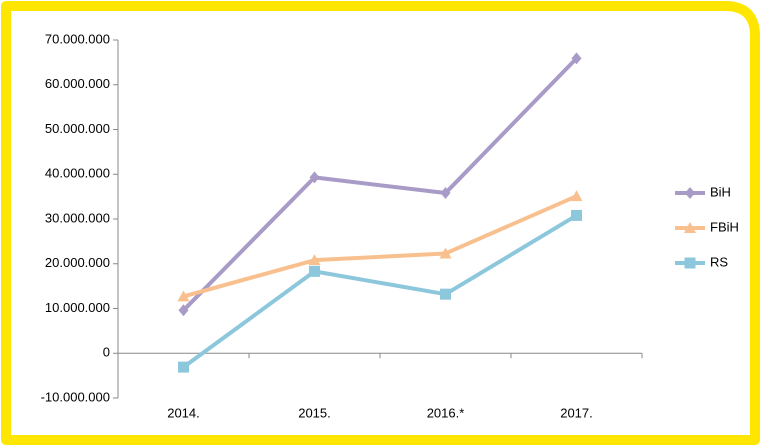 This screenshot has height=446, width=761. Describe the element at coordinates (75, 396) in the screenshot. I see `y-tick-label: -10.000.000` at that location.